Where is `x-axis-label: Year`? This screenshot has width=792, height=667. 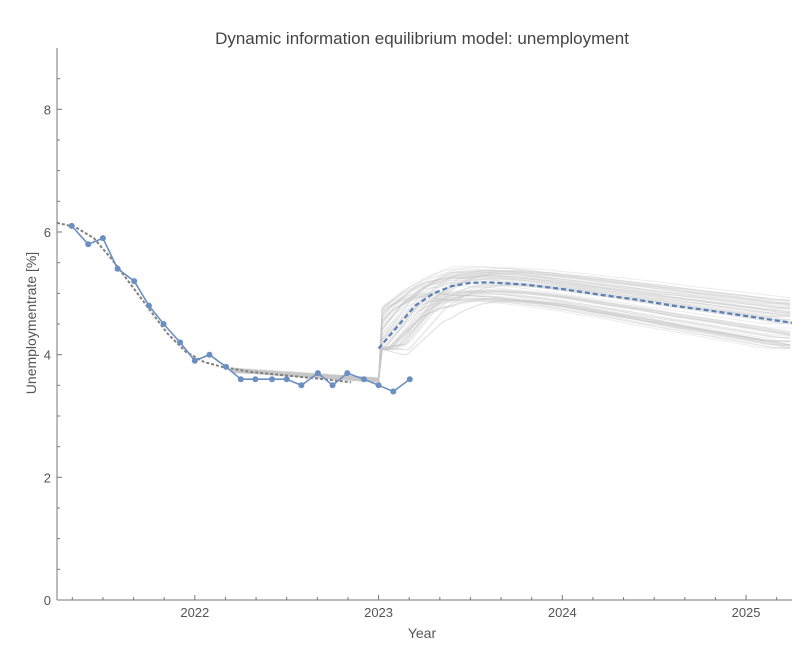
x-axis-label: Year is located at coordinates (422, 633).